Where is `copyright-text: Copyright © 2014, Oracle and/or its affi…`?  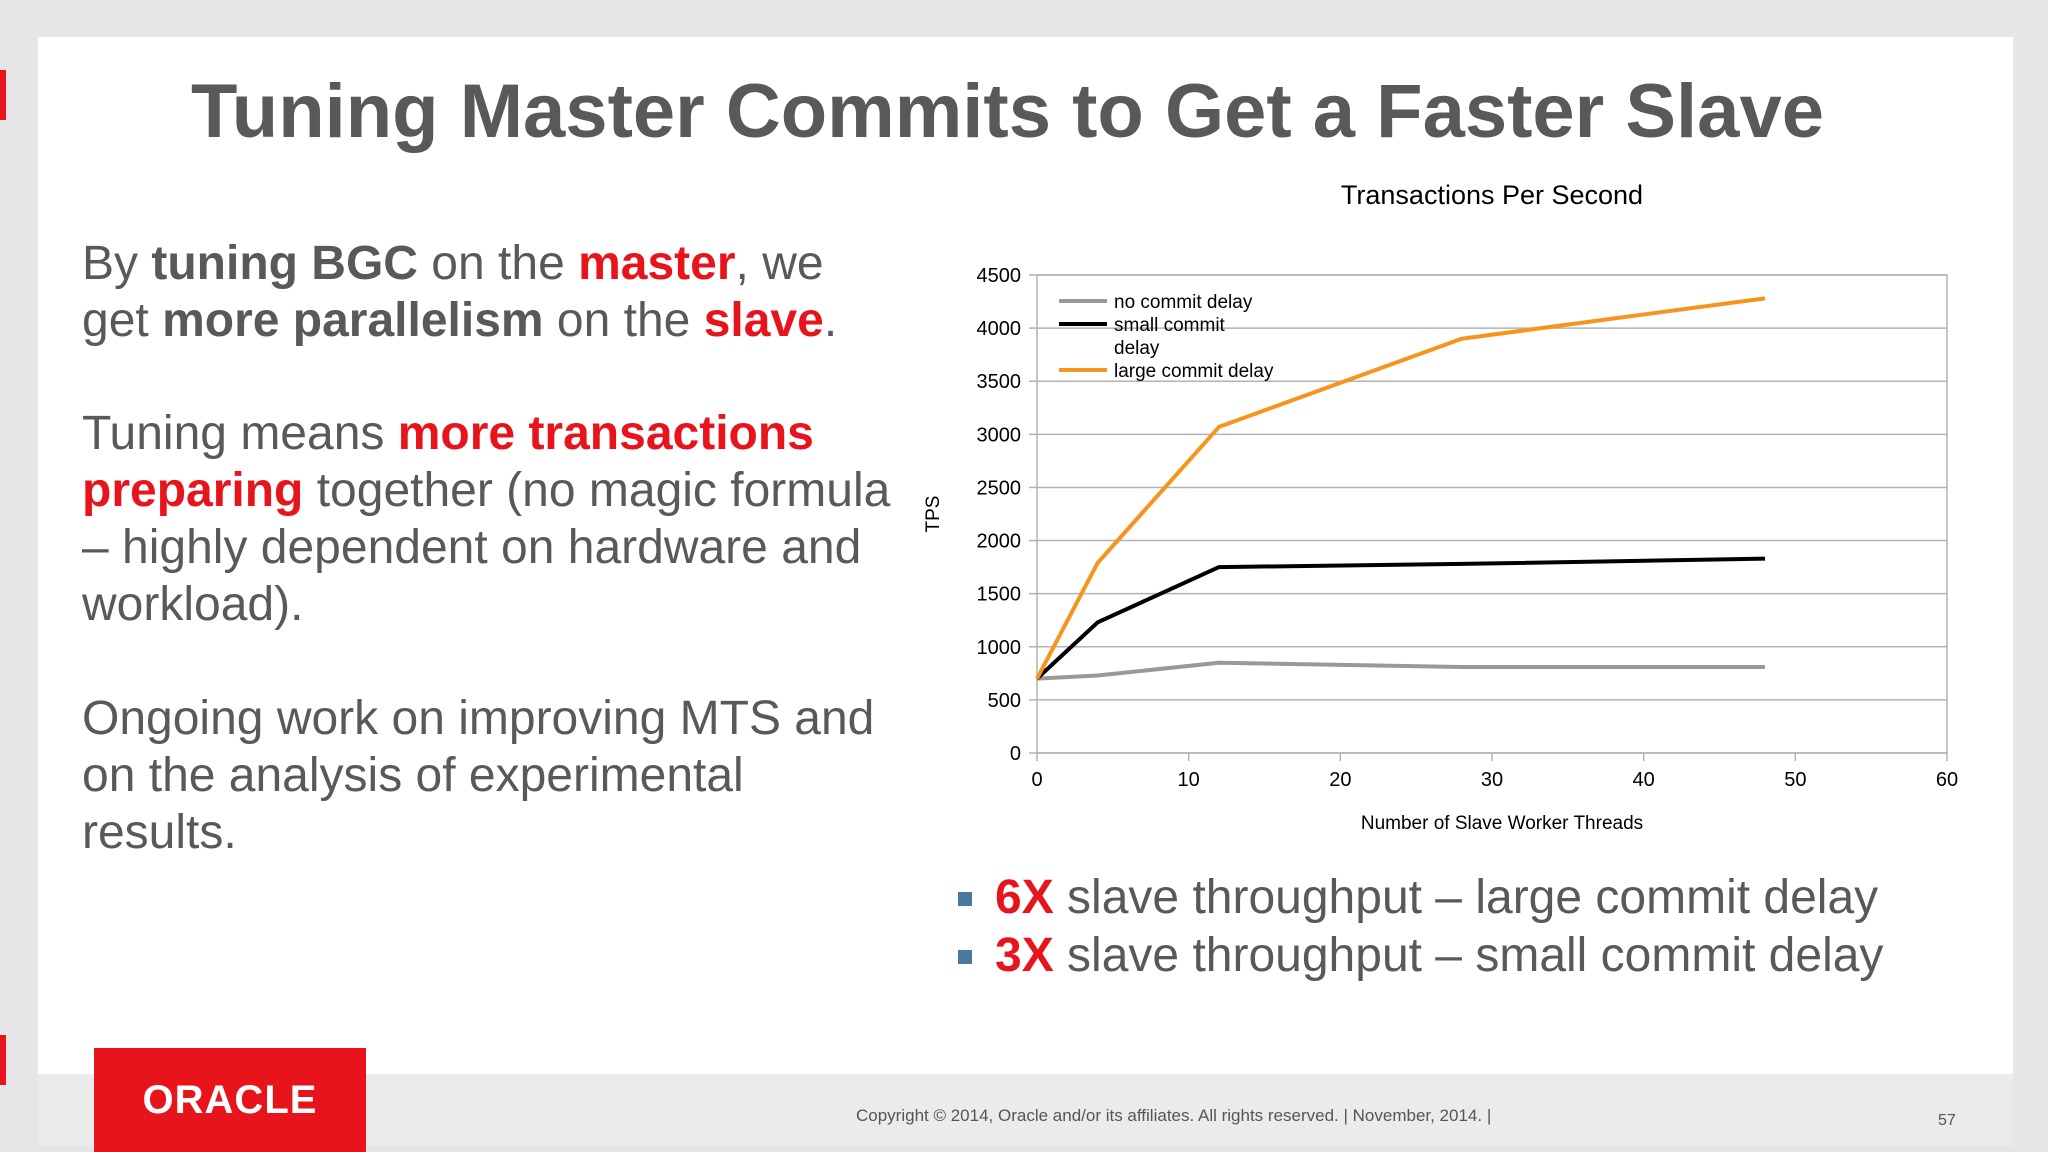 copyright-text: Copyright © 2014, Oracle and/or its affi… is located at coordinates (1174, 1115).